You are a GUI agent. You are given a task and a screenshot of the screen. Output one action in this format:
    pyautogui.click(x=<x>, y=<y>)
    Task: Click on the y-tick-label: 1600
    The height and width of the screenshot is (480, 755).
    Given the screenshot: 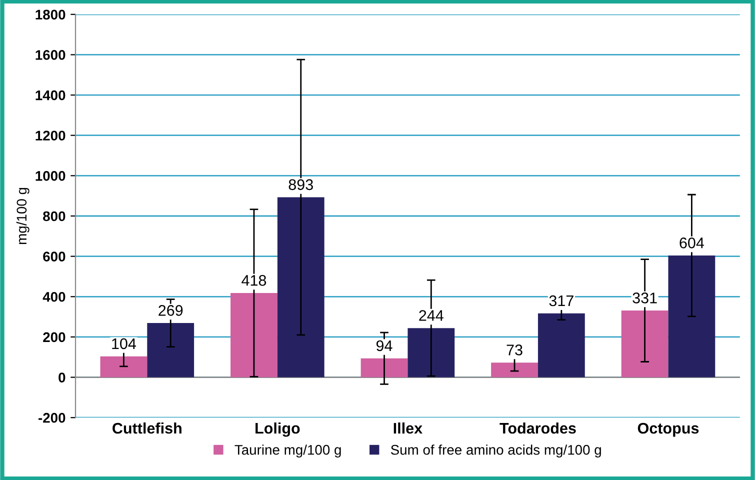 What is the action you would take?
    pyautogui.click(x=51, y=55)
    